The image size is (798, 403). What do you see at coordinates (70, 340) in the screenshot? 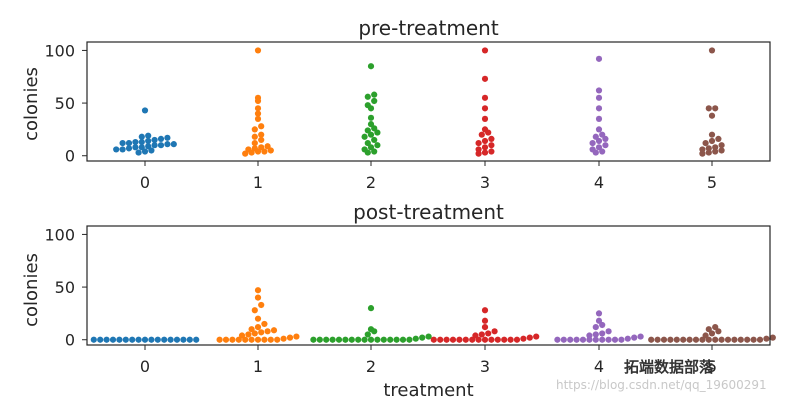
I see `y-tick-label: 0` at bounding box center [70, 340].